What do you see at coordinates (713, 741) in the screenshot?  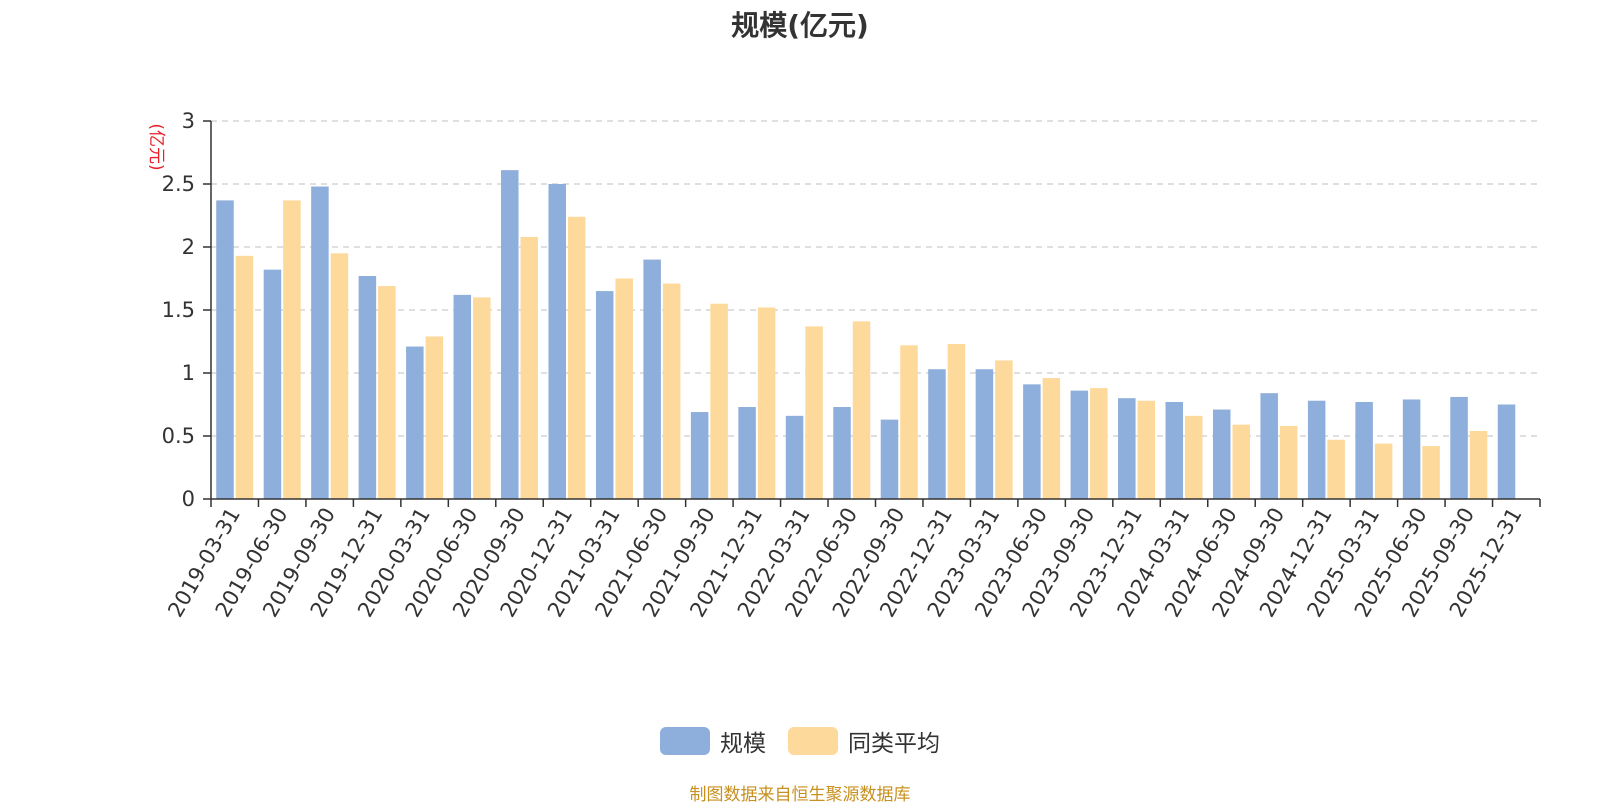 I see `legend-item-scale: 规模` at bounding box center [713, 741].